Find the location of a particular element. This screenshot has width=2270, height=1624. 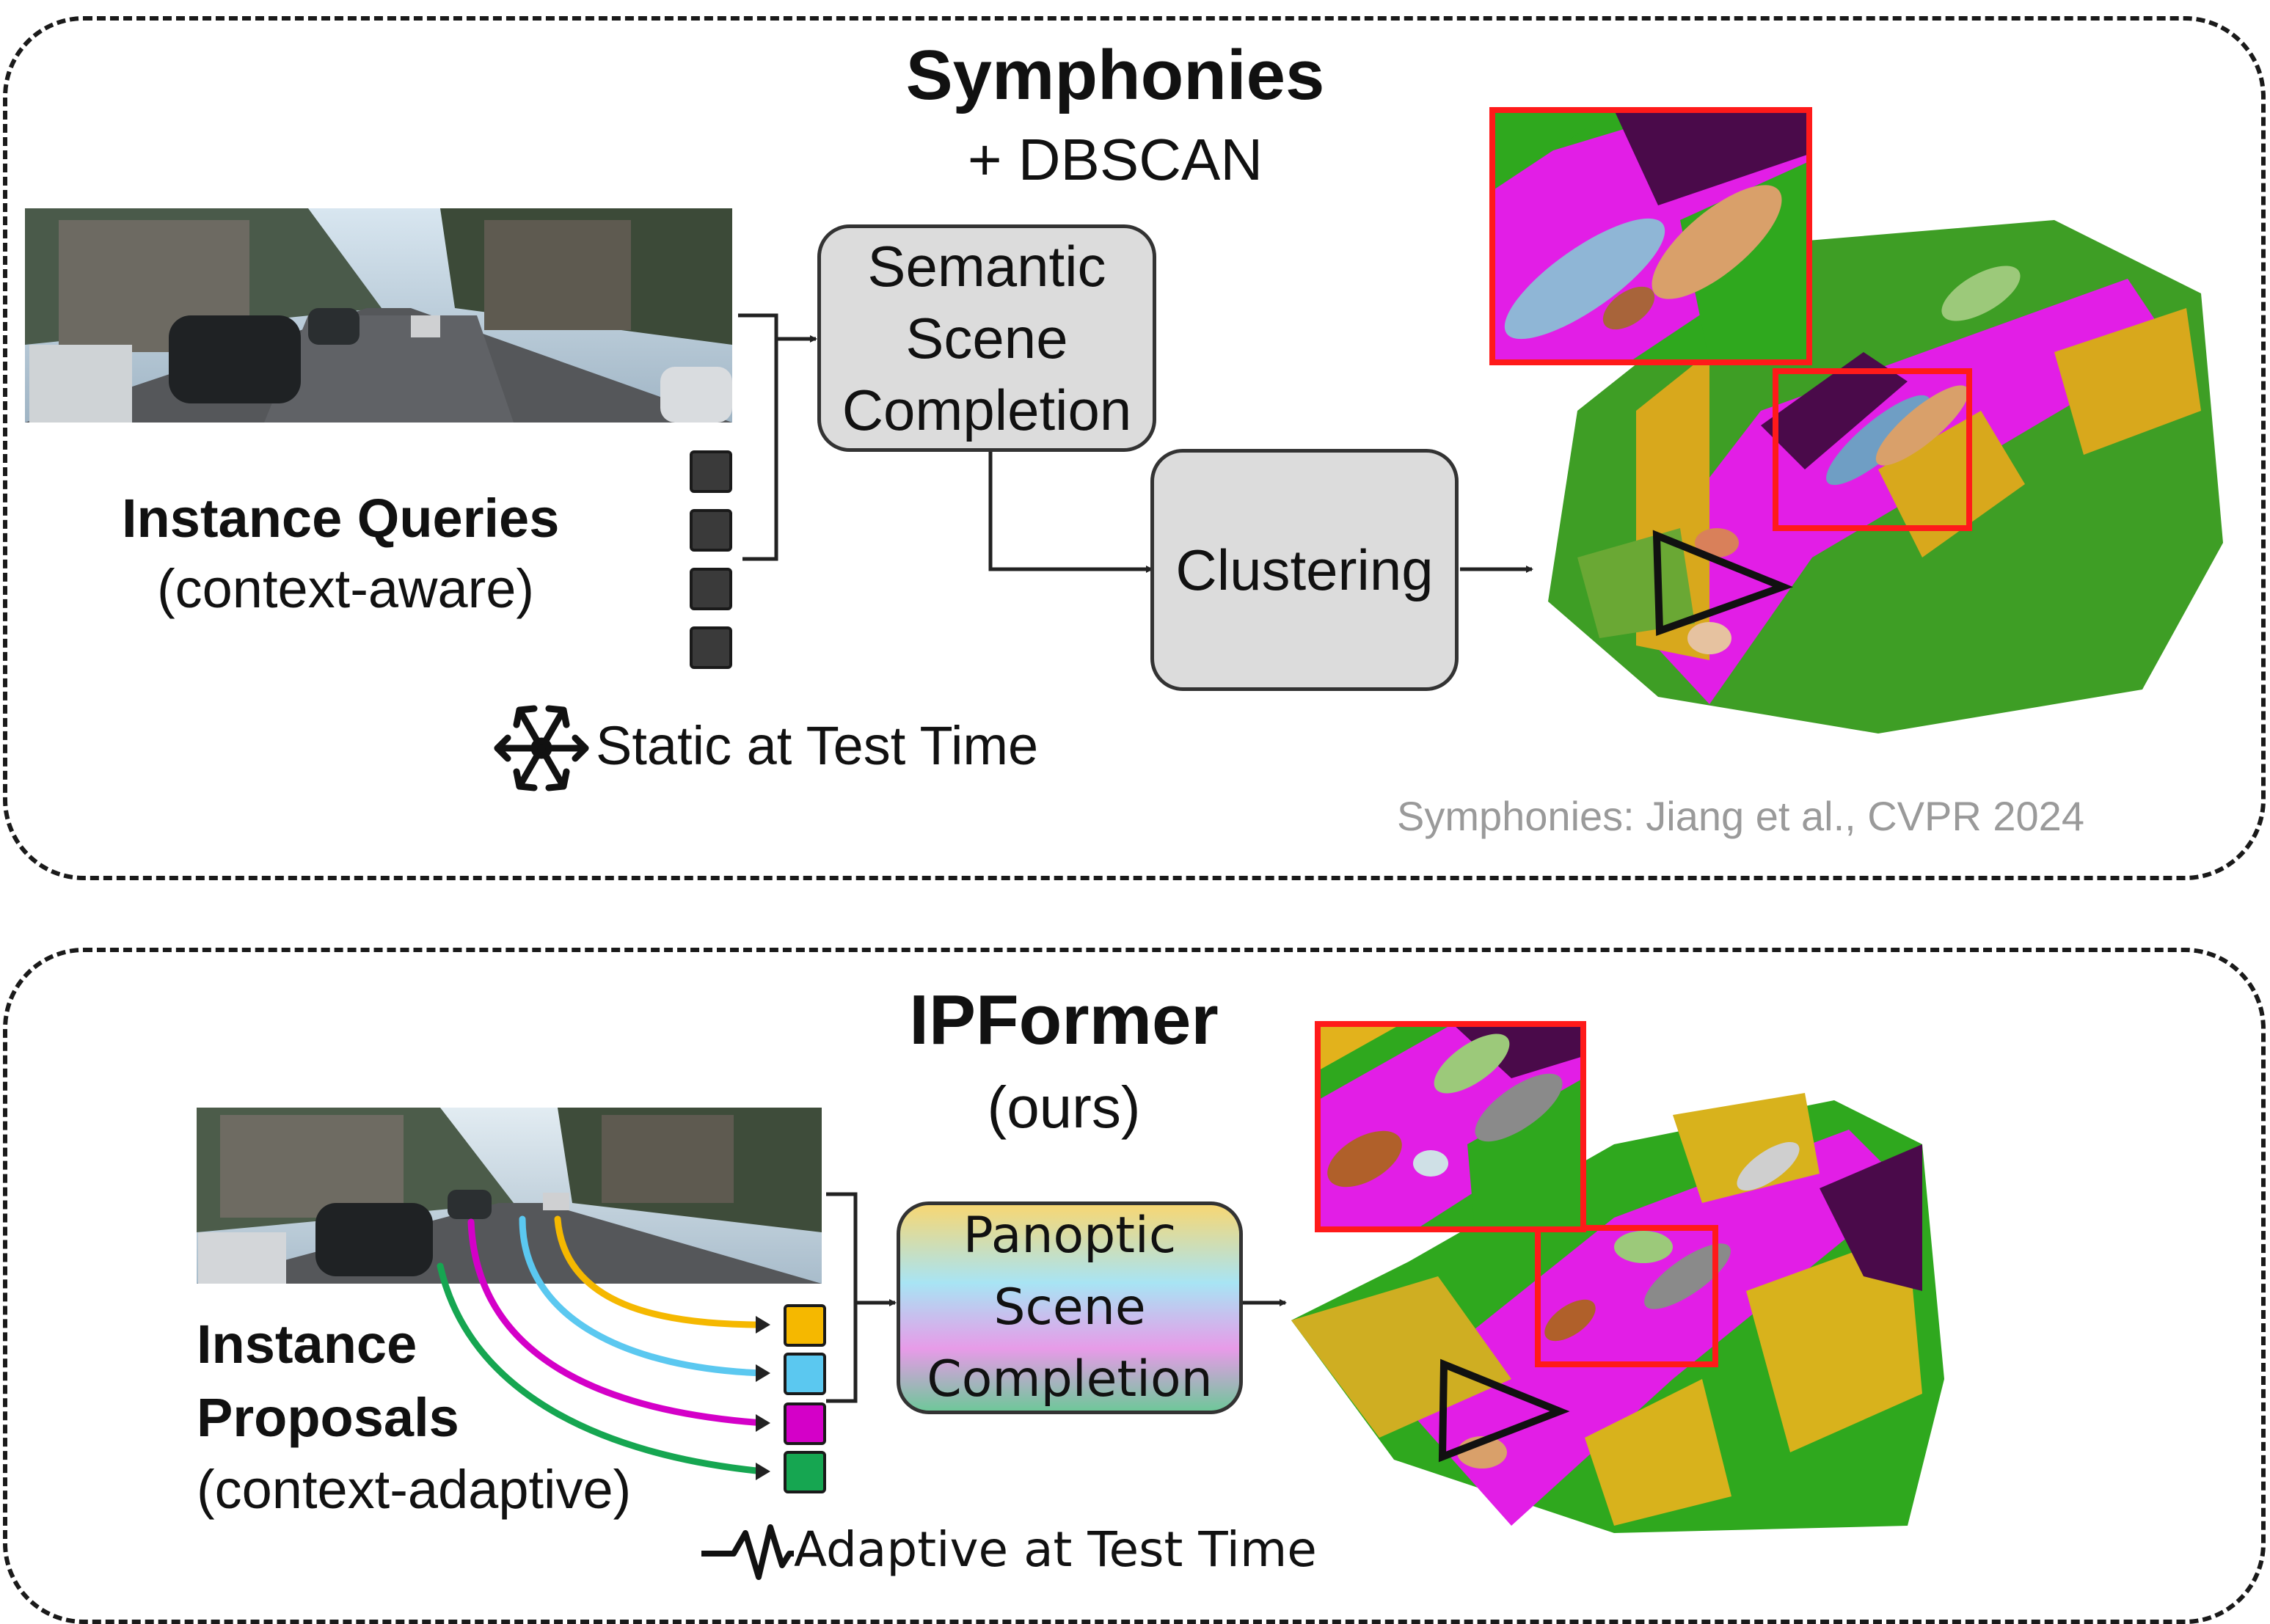

panoptic-scene-completion-box: Panoptic Scene Completion is located at coordinates (1070, 1307).